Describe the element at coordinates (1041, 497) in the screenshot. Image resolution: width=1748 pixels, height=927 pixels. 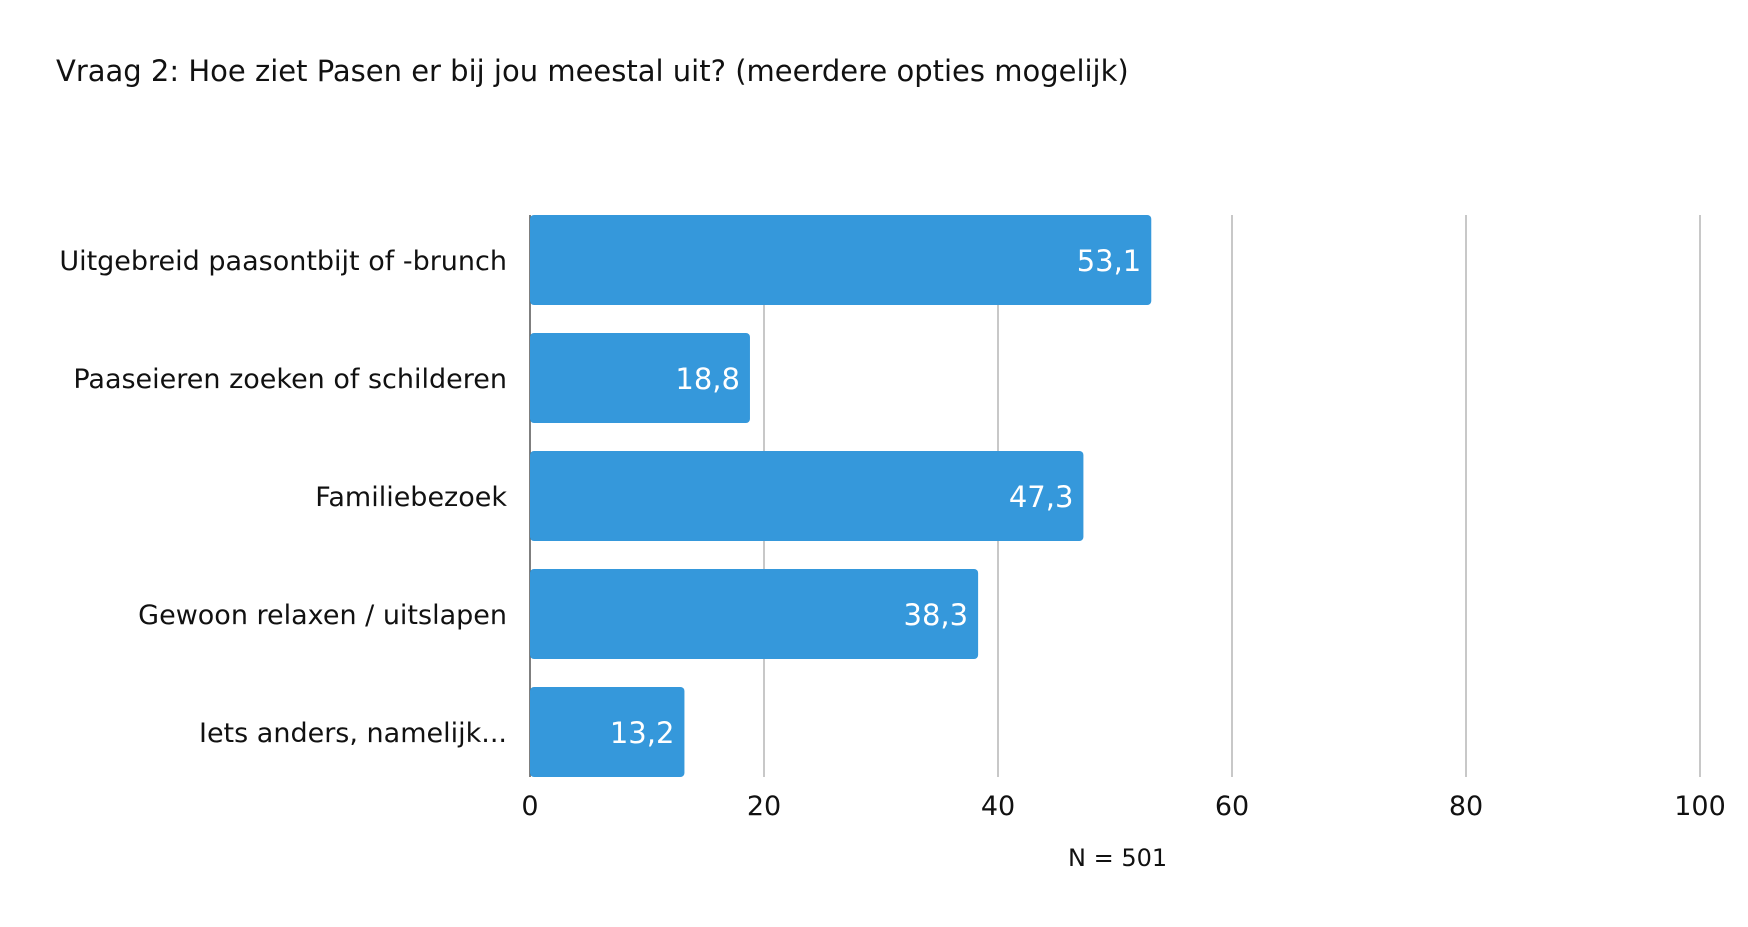
I see `value-label: 47,3` at that location.